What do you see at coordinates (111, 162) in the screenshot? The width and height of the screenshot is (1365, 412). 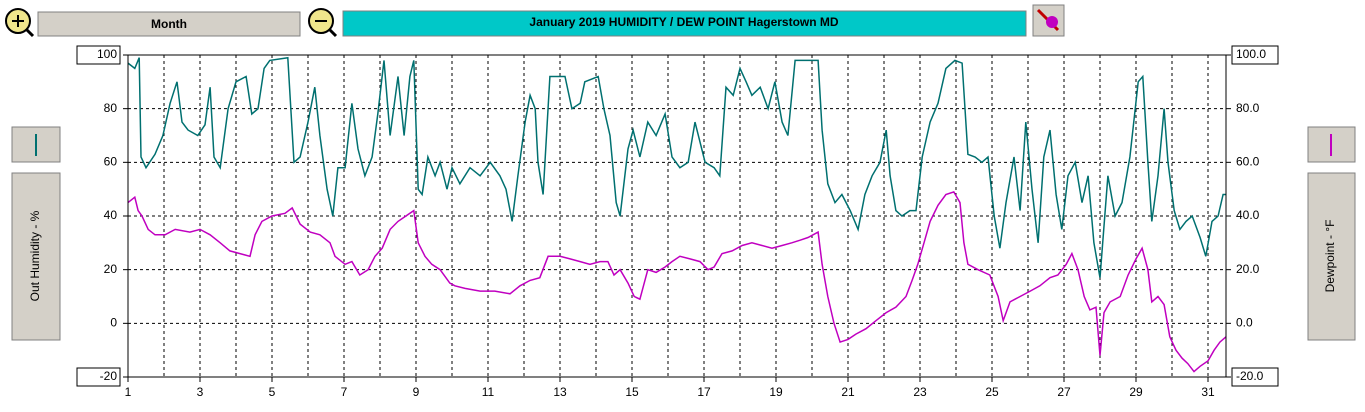 I see `y-tick-label: 60` at bounding box center [111, 162].